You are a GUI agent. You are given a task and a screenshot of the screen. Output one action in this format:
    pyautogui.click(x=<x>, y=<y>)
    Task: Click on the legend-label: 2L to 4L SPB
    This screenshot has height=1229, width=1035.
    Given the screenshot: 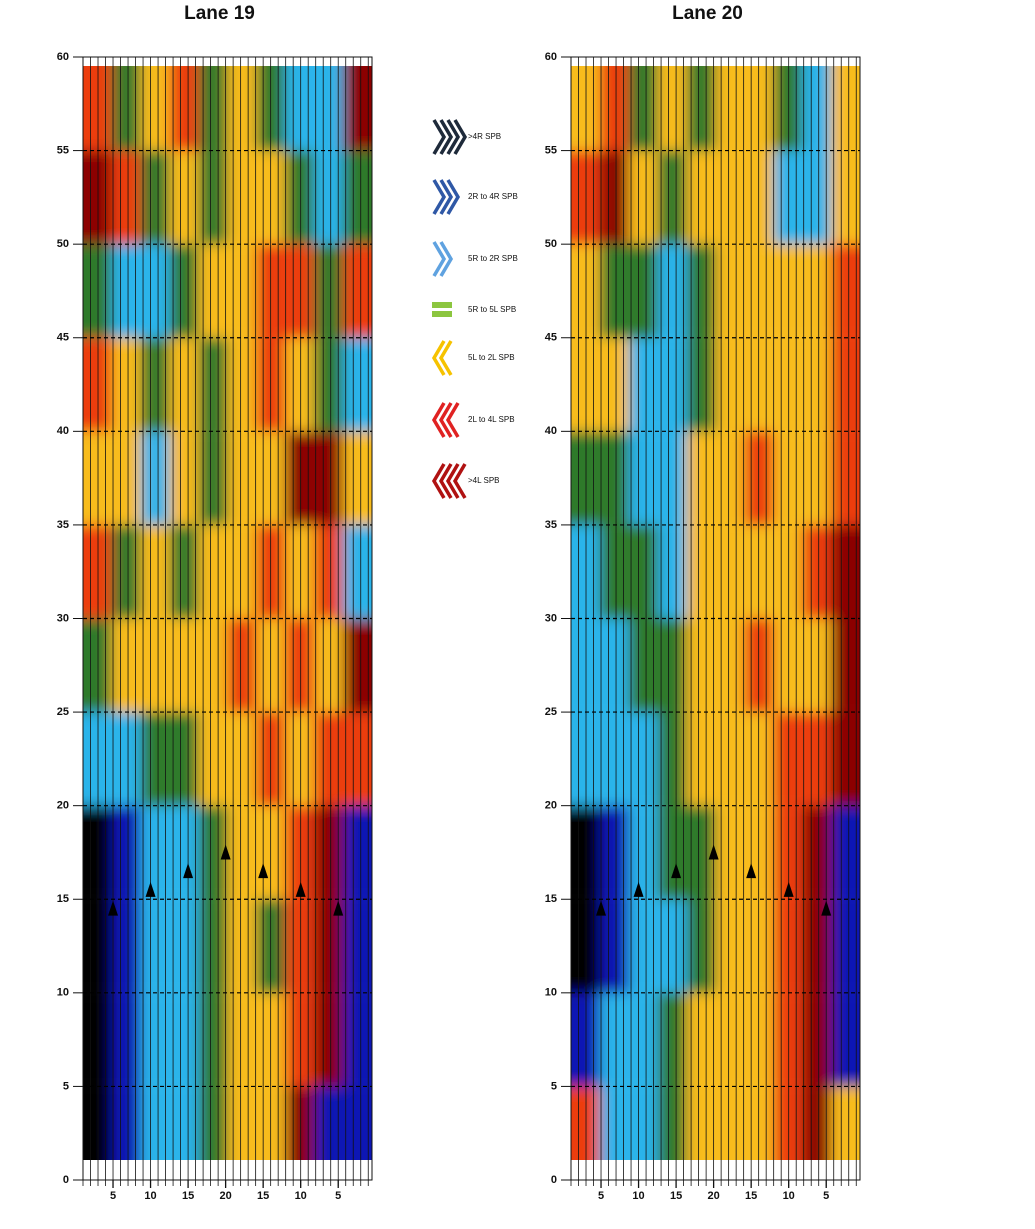 What is the action you would take?
    pyautogui.click(x=491, y=419)
    